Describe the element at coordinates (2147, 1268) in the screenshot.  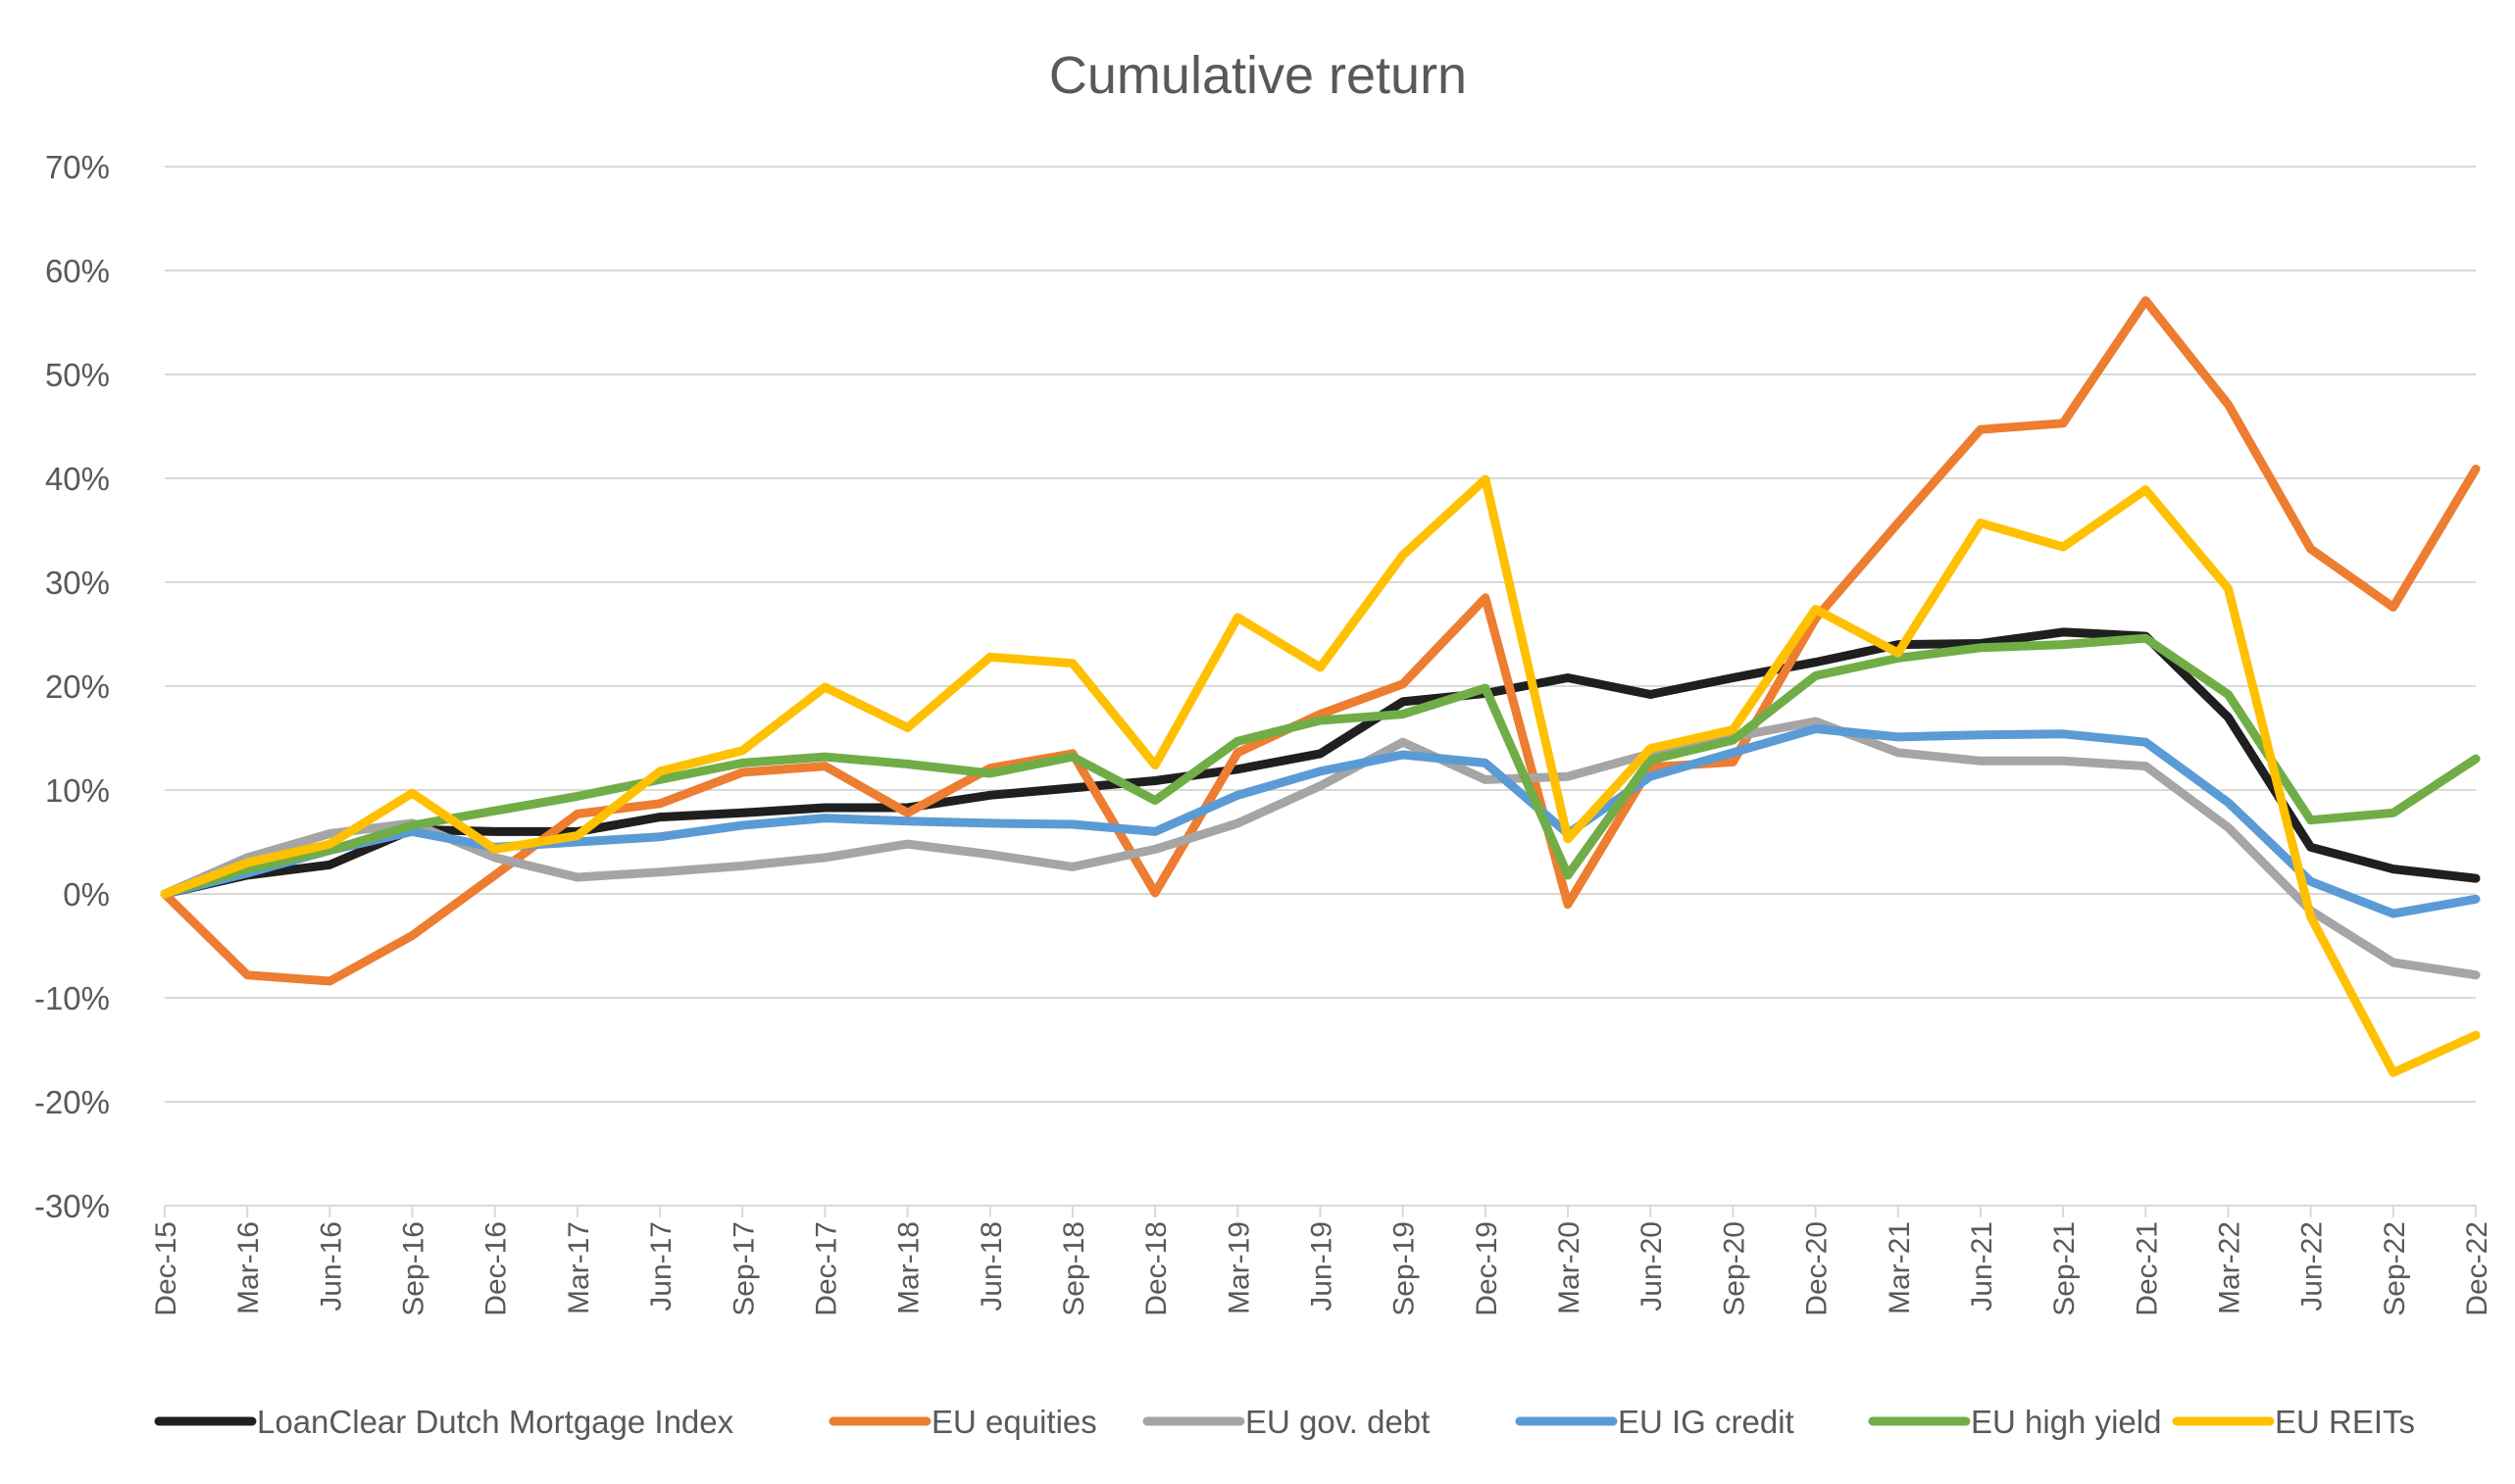
I see `x-tick-label: Dec-21` at that location.